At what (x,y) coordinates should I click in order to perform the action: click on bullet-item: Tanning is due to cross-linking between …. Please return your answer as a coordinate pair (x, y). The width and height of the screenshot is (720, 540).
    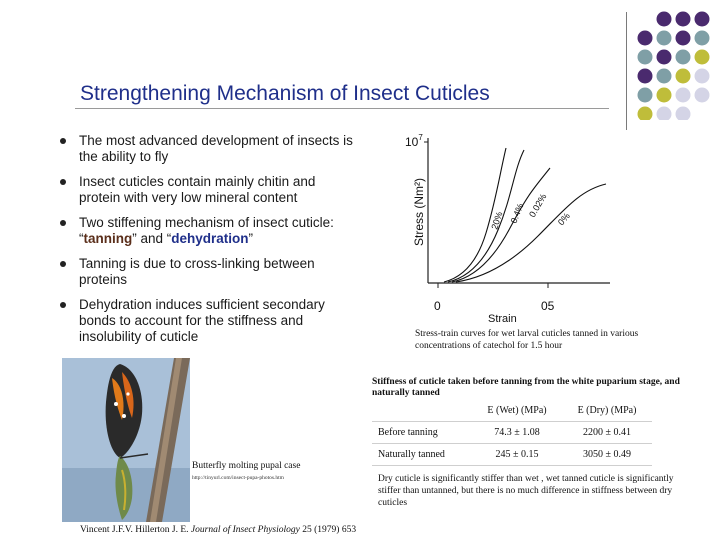
    Looking at the image, I should click on (210, 272).